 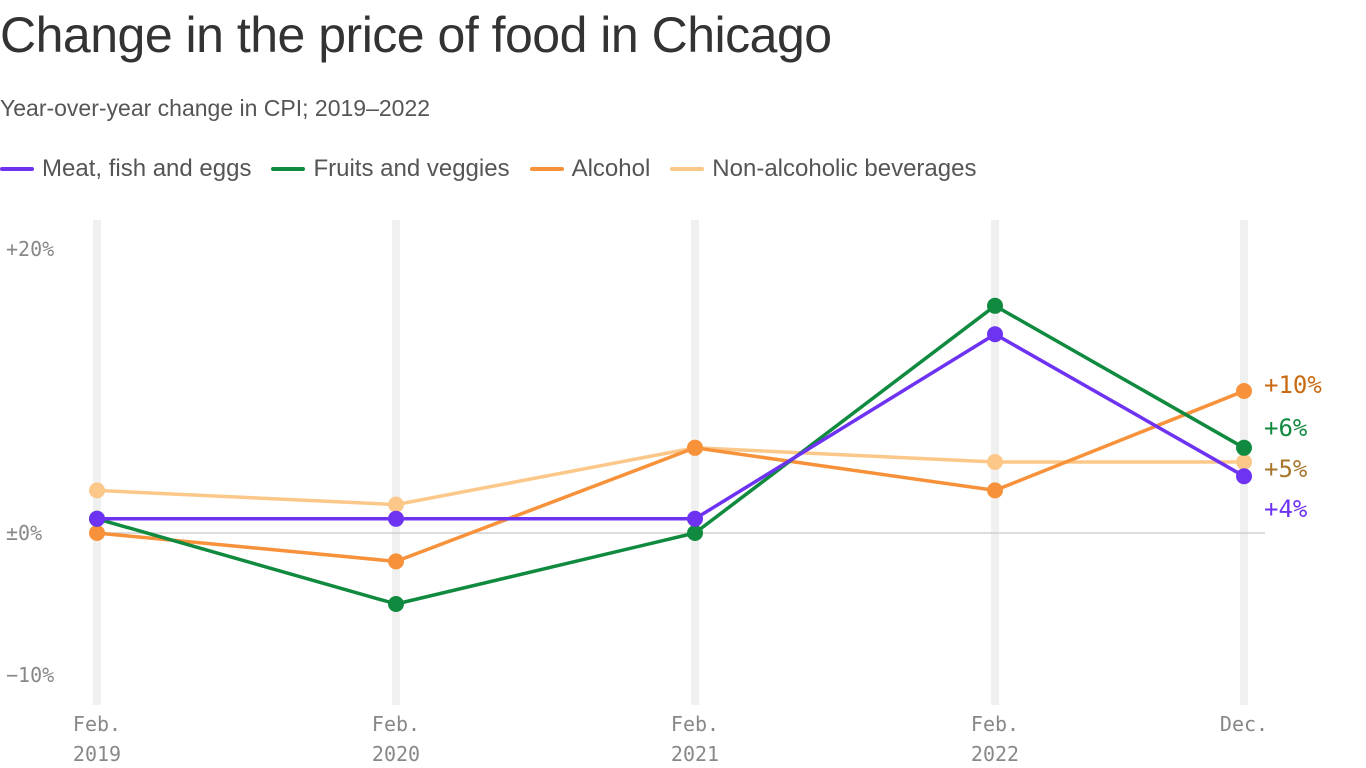 I want to click on y-tick-label-2: −10%, so click(x=30, y=675).